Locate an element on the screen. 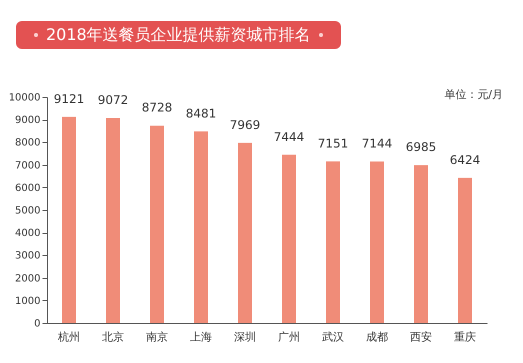 The image size is (523, 363). data-label: 7151 is located at coordinates (333, 143).